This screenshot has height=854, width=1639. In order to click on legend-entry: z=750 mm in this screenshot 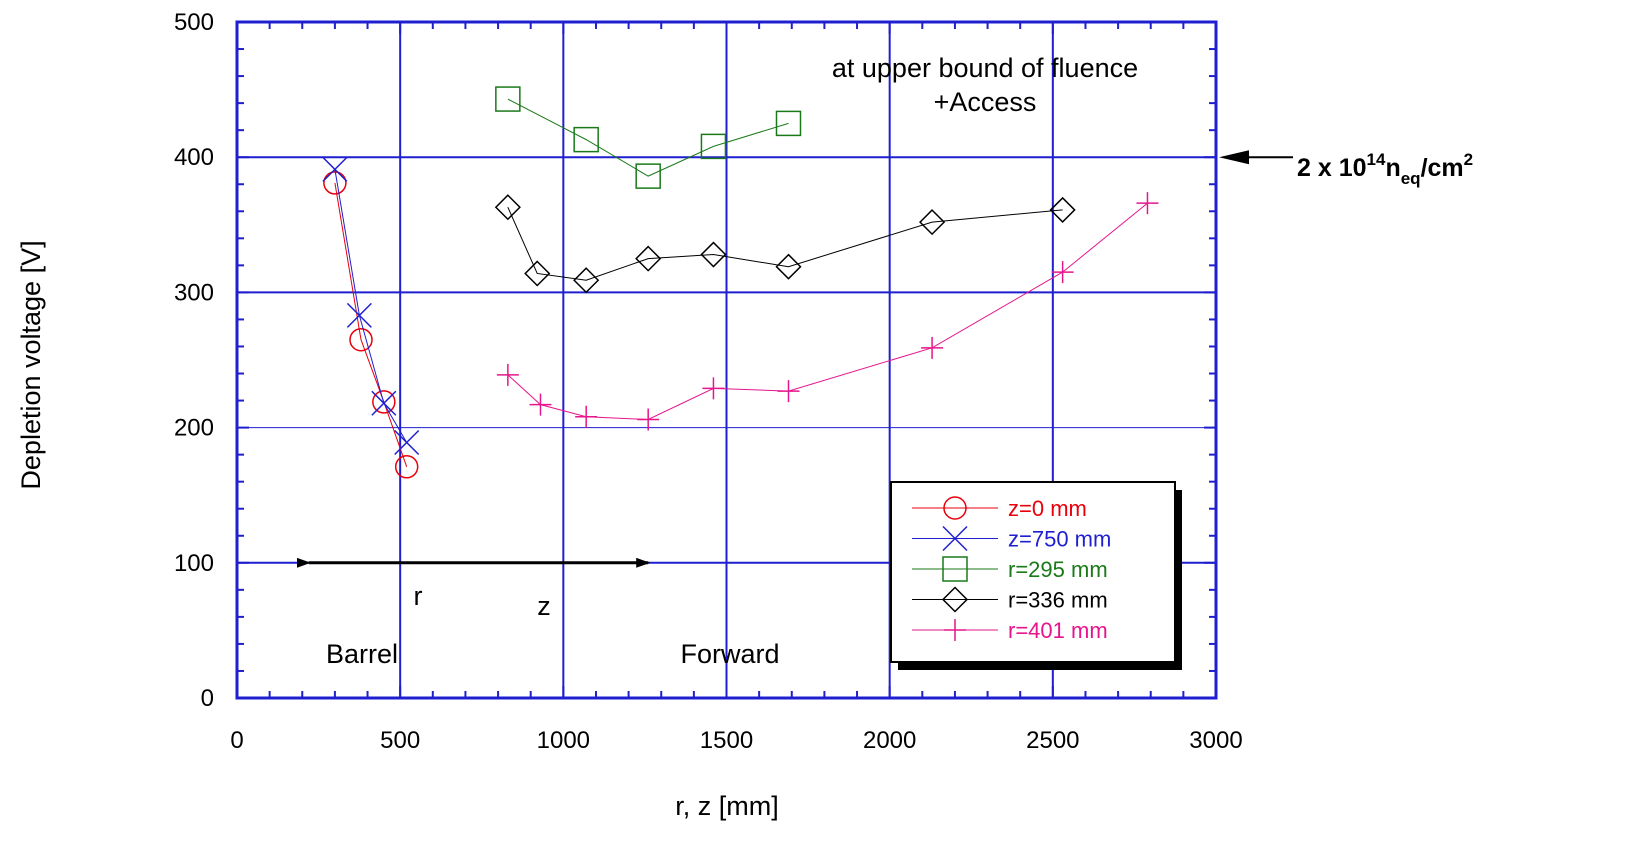, I will do `click(1011, 538)`.